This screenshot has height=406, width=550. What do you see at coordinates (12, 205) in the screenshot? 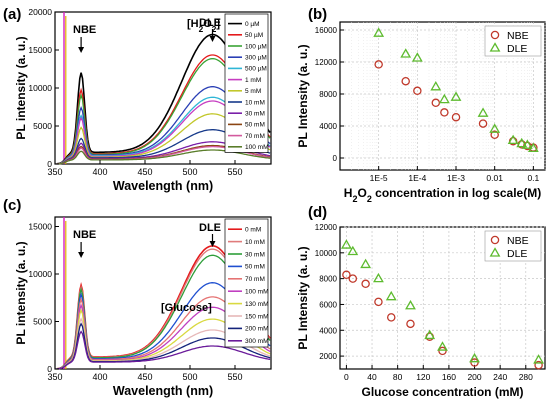
I see `panel-label-c: (c)` at bounding box center [12, 205].